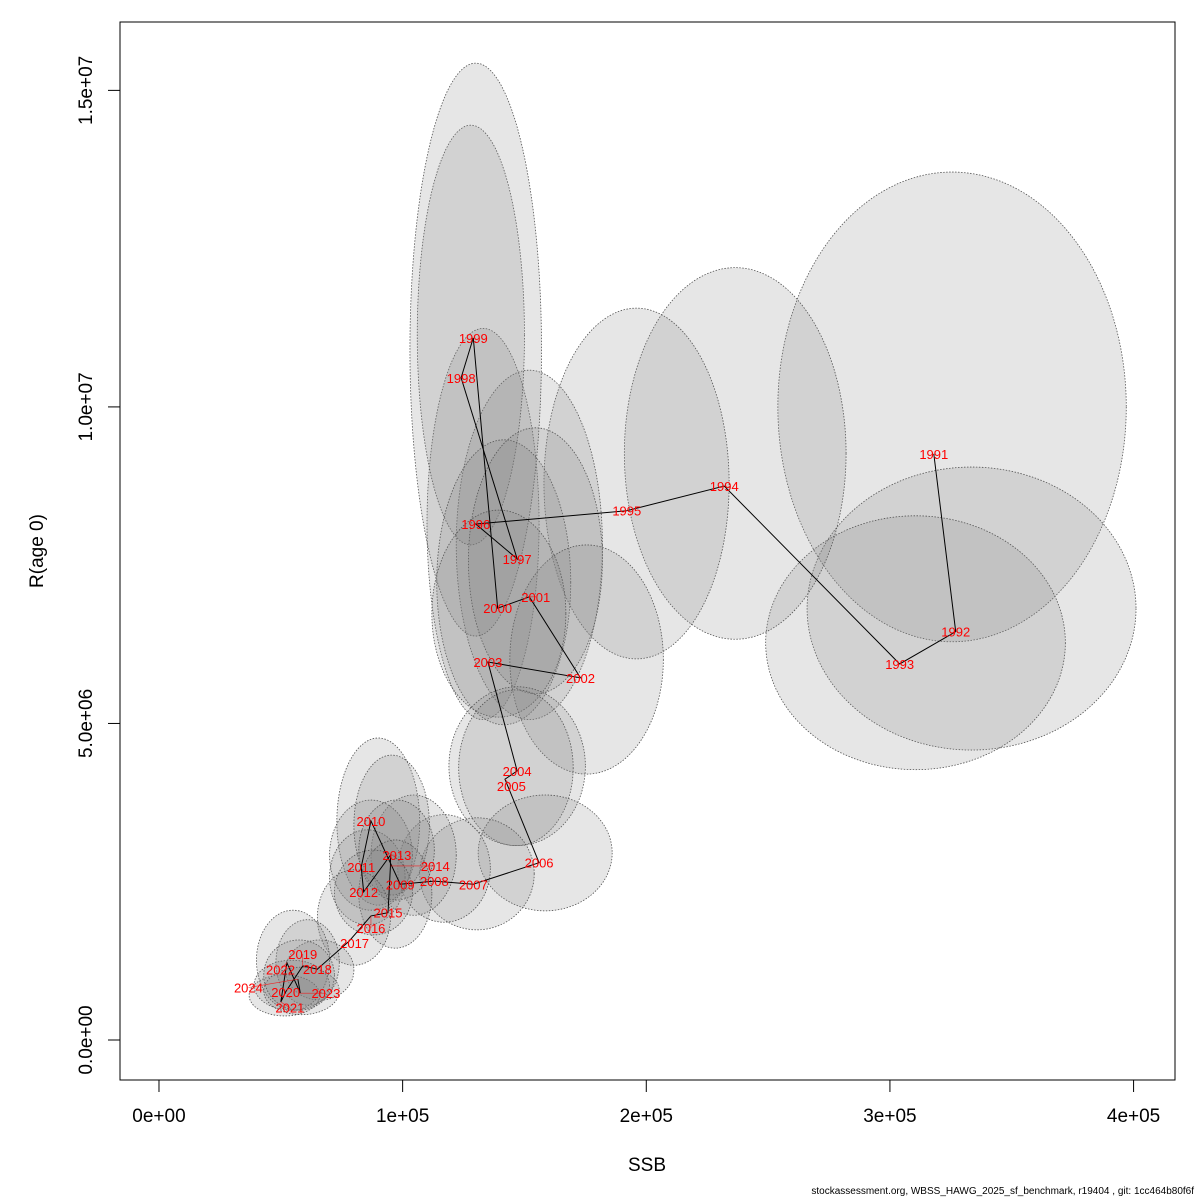  I want to click on confidence-region-2003, so click(499, 613).